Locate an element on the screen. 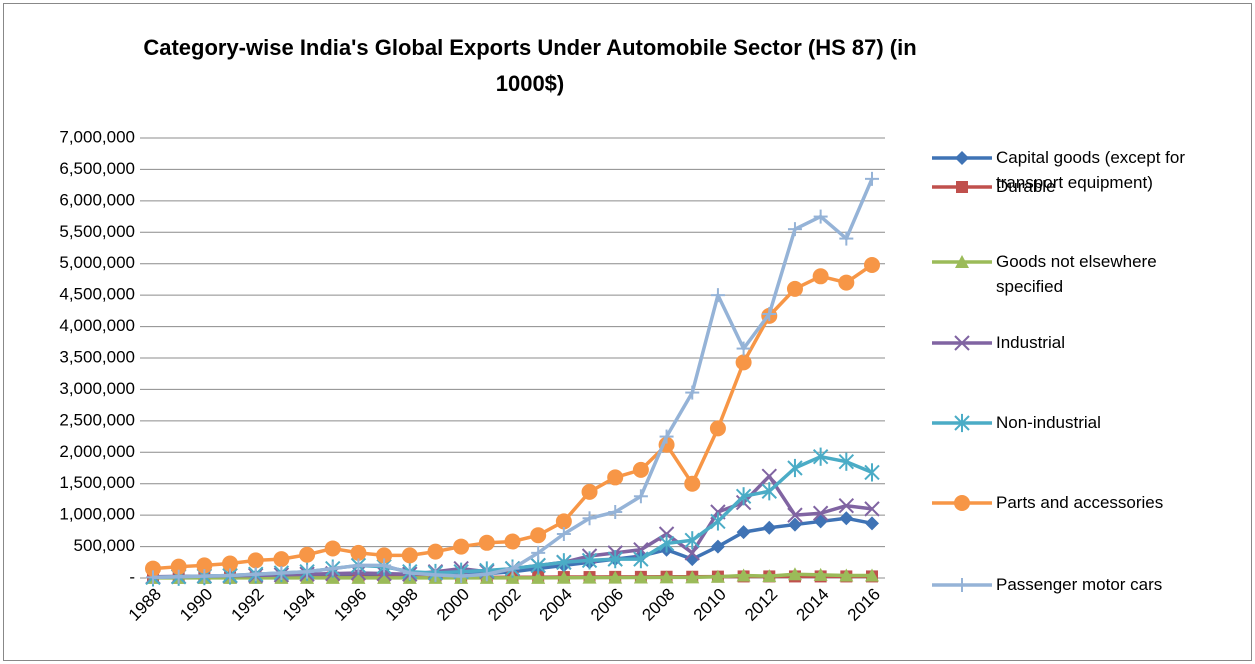 The height and width of the screenshot is (664, 1255). x-tick-label: 2002 is located at coordinates (504, 605).